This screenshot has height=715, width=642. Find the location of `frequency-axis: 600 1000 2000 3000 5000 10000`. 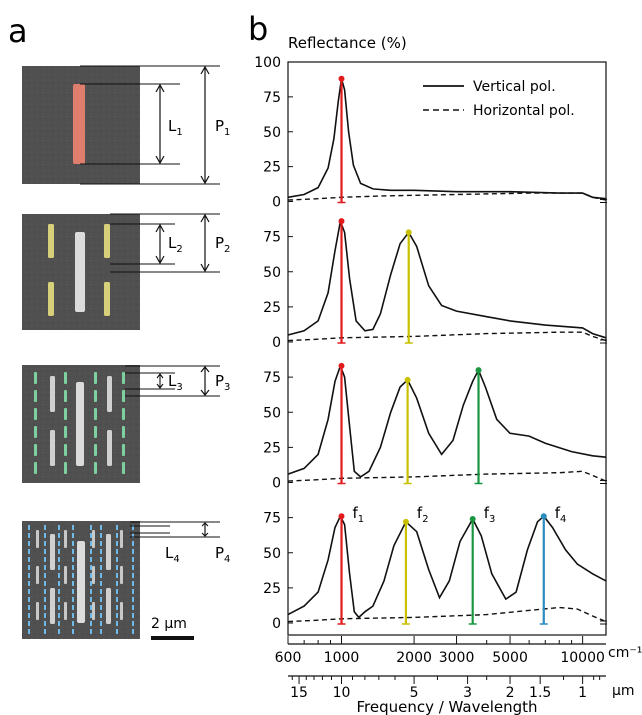

frequency-axis: 600 1000 2000 3000 5000 10000 is located at coordinates (440, 651).